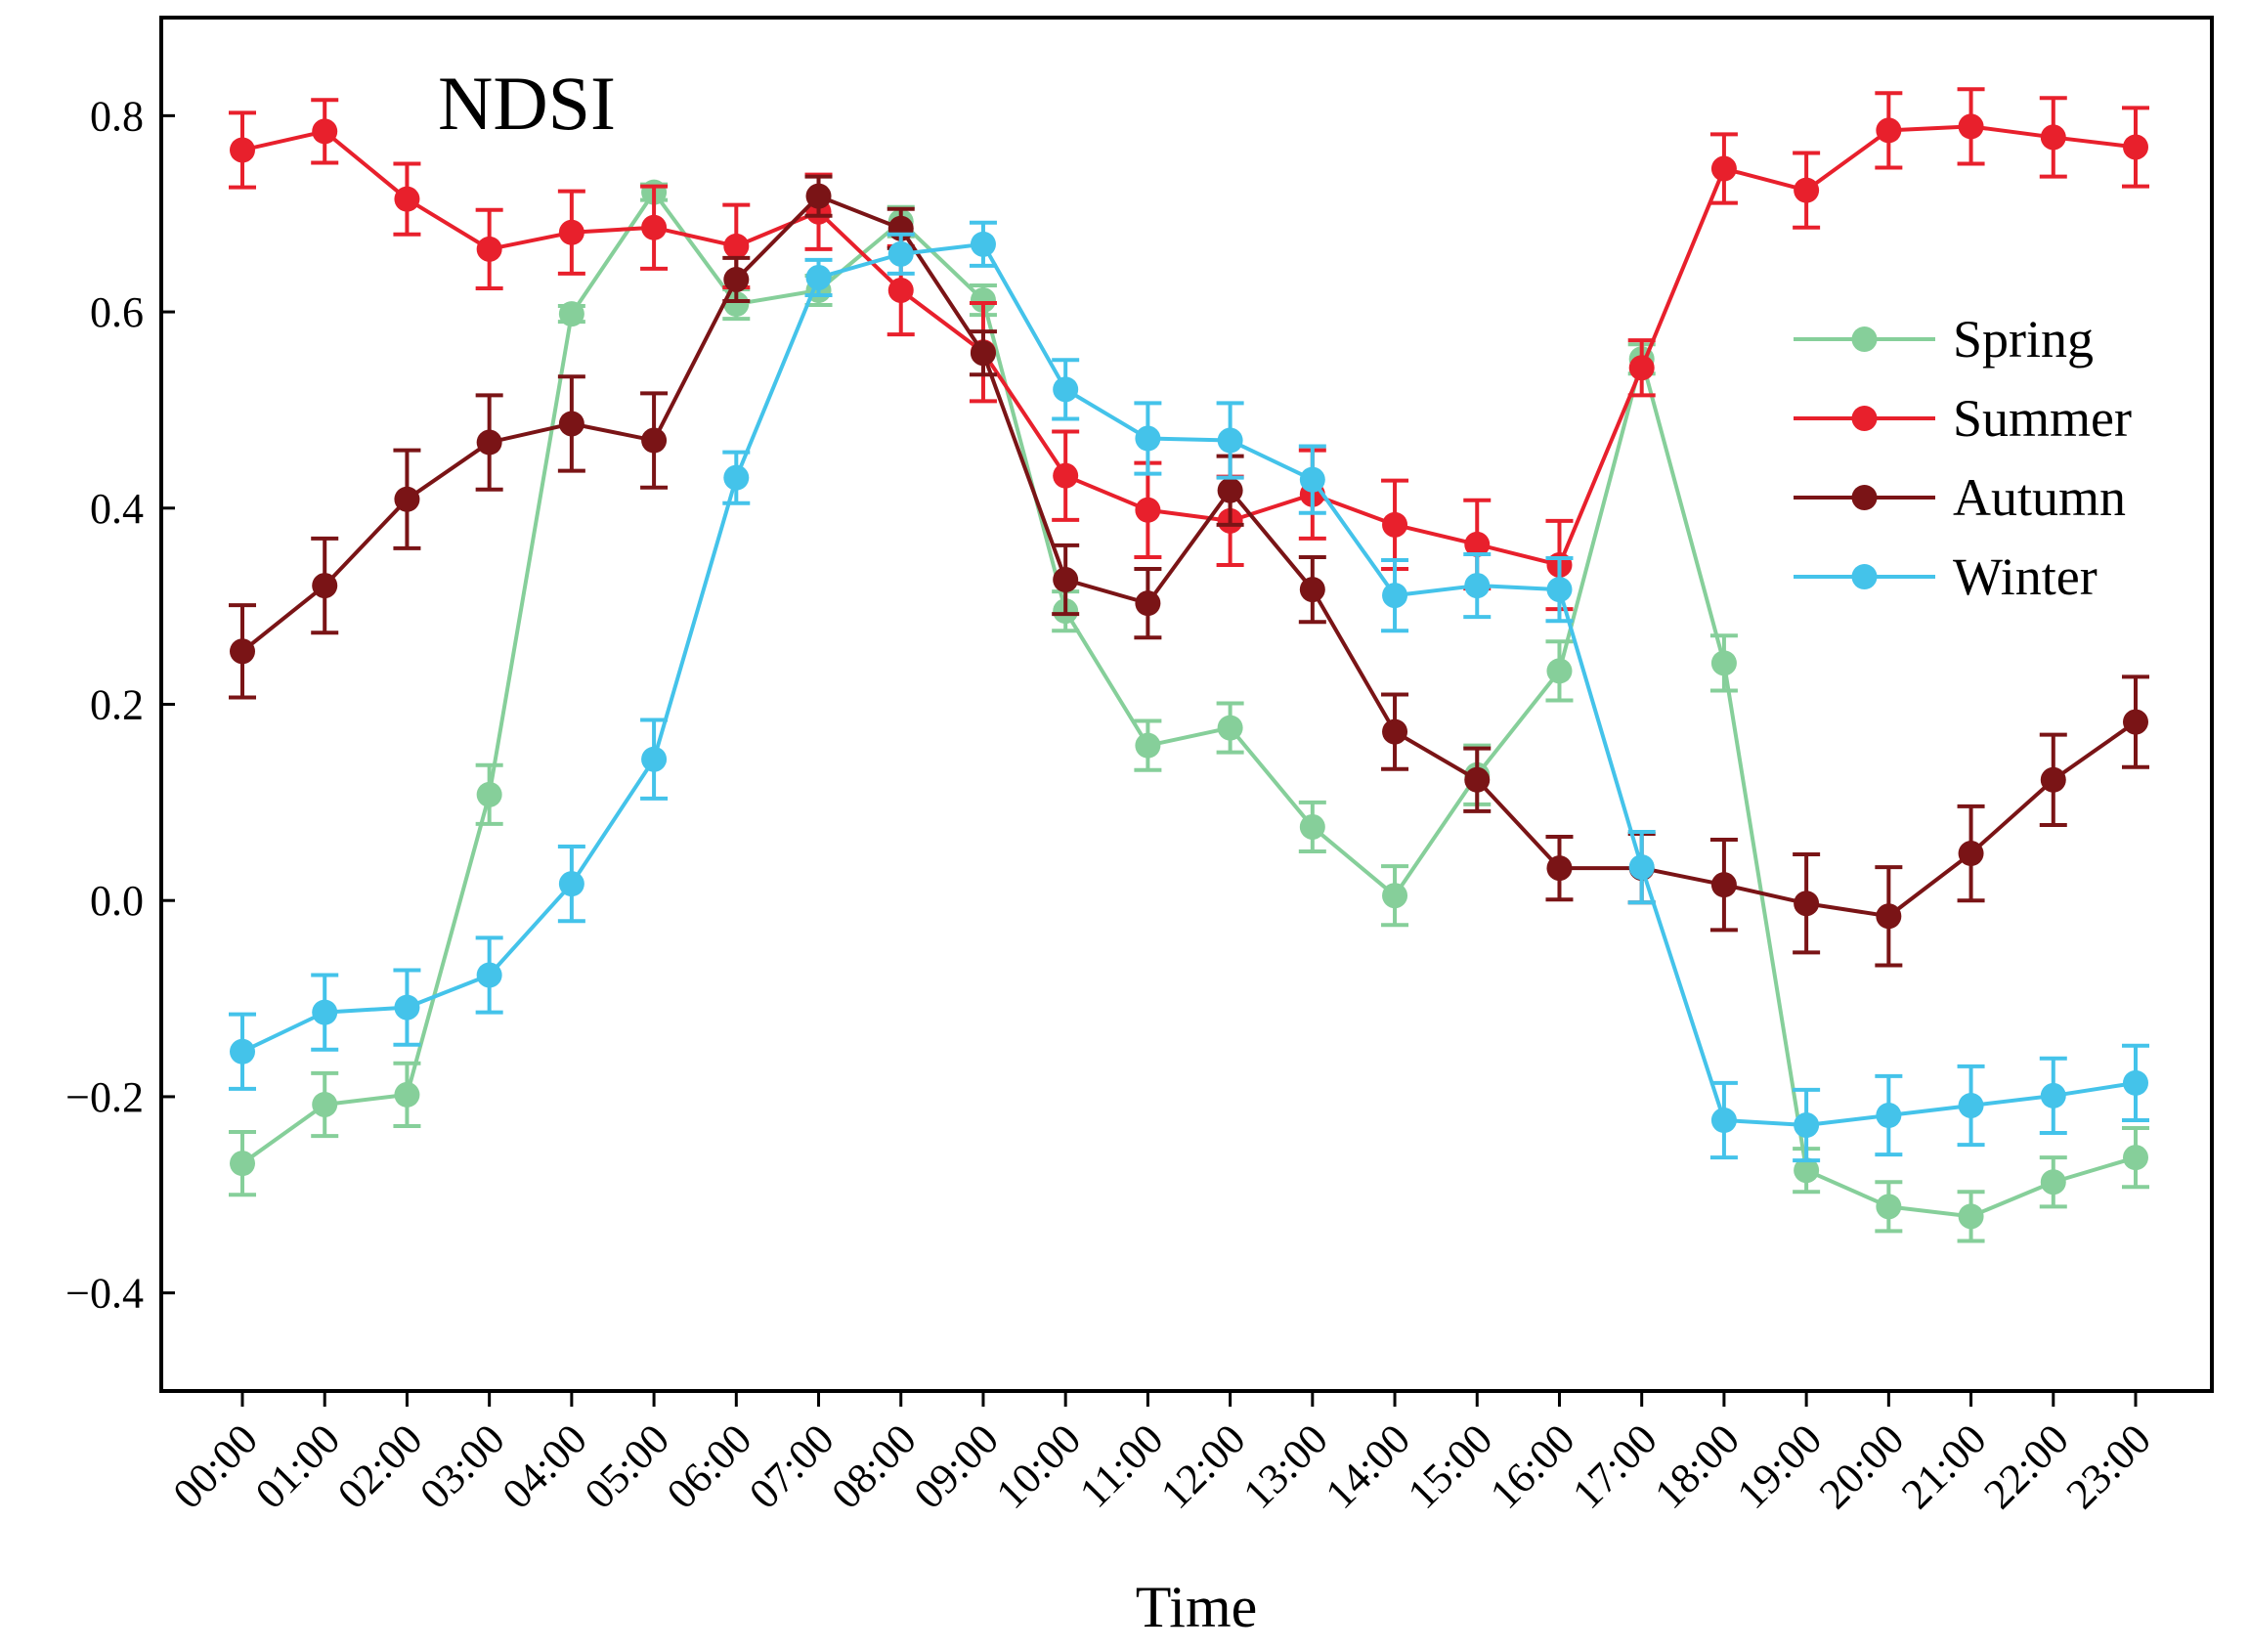 Image resolution: width=2249 pixels, height=1652 pixels. Describe the element at coordinates (2042, 418) in the screenshot. I see `legend-label: Summer` at that location.